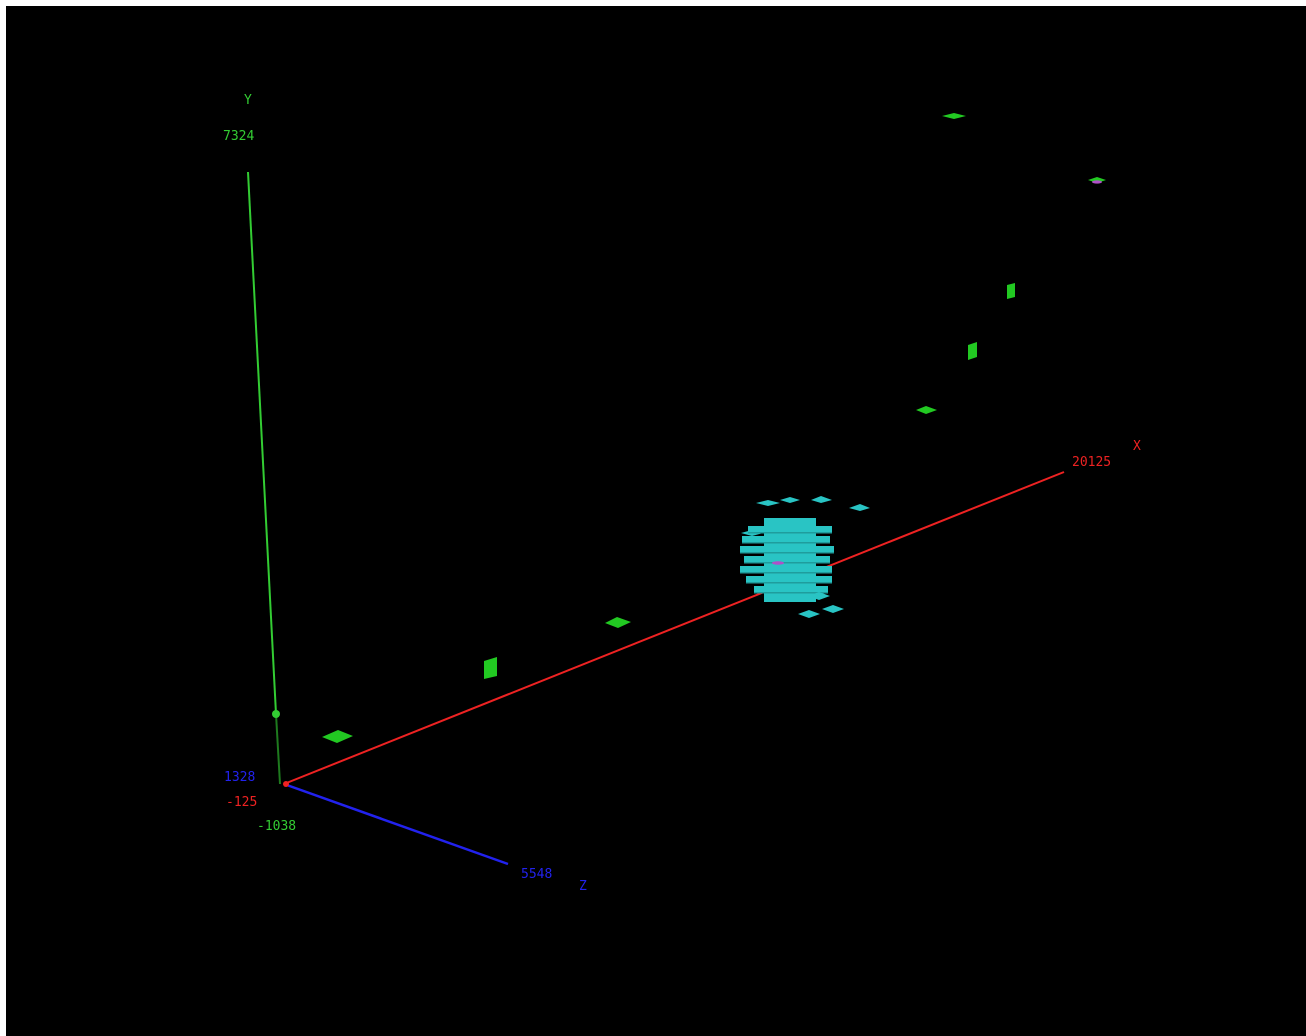 Image resolution: width=1306 pixels, height=1036 pixels. What do you see at coordinates (536, 874) in the screenshot?
I see `z-axis-max-label: 5548` at bounding box center [536, 874].